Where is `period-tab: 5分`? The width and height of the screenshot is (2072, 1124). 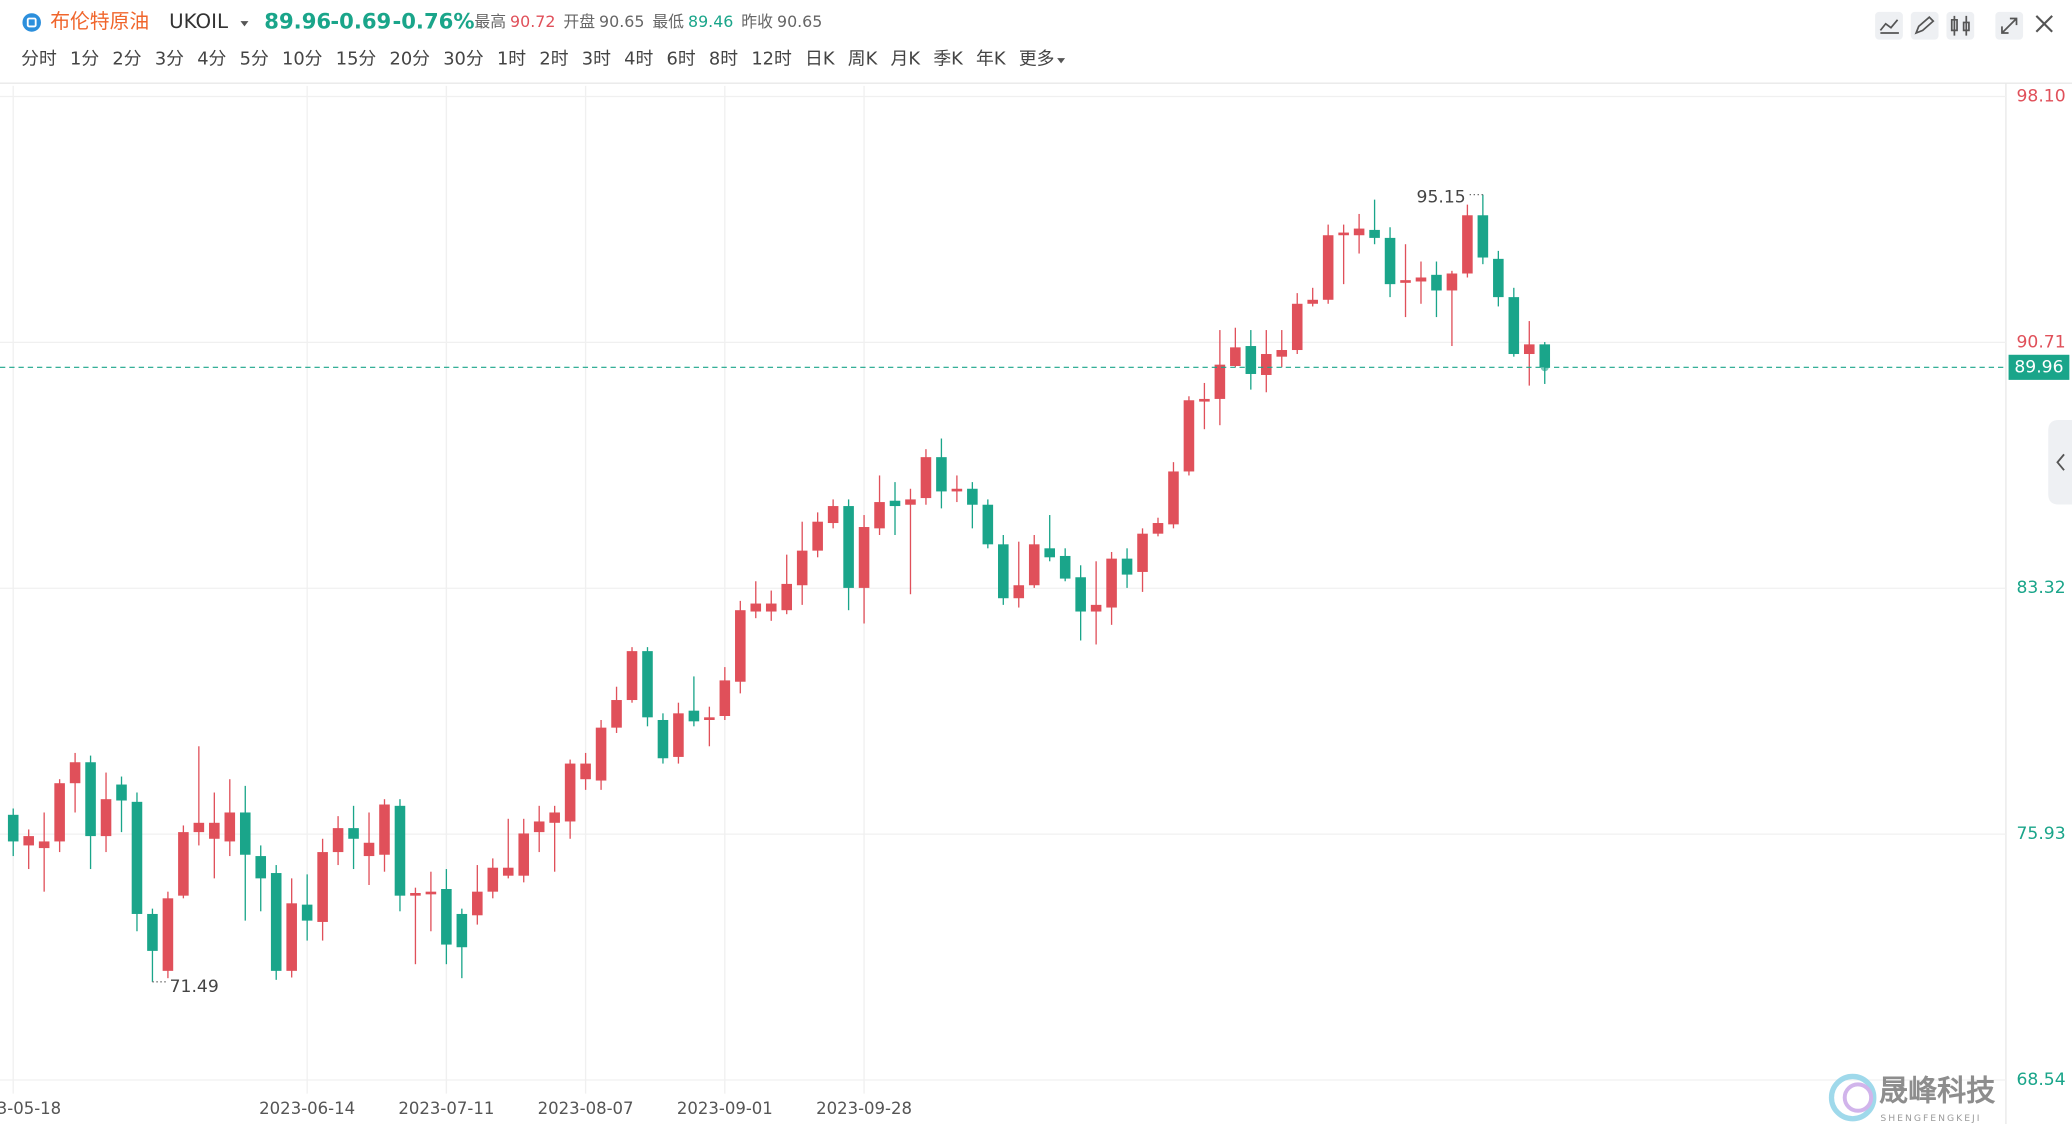 period-tab: 5分 is located at coordinates (254, 58).